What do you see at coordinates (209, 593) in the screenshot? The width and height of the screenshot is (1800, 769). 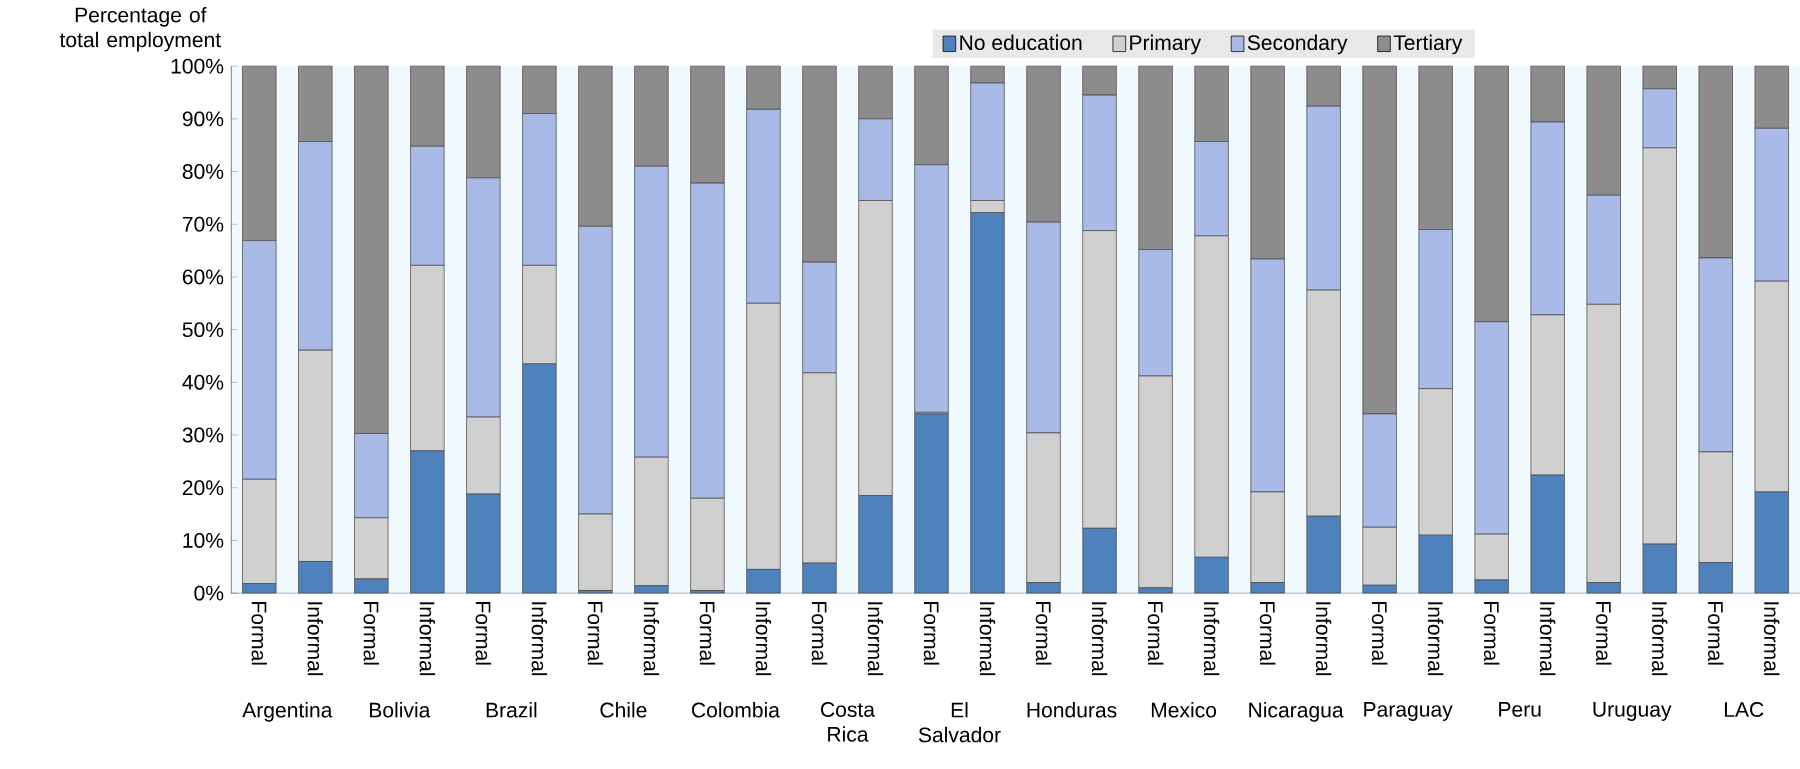 I see `y-tick-label: 0%` at bounding box center [209, 593].